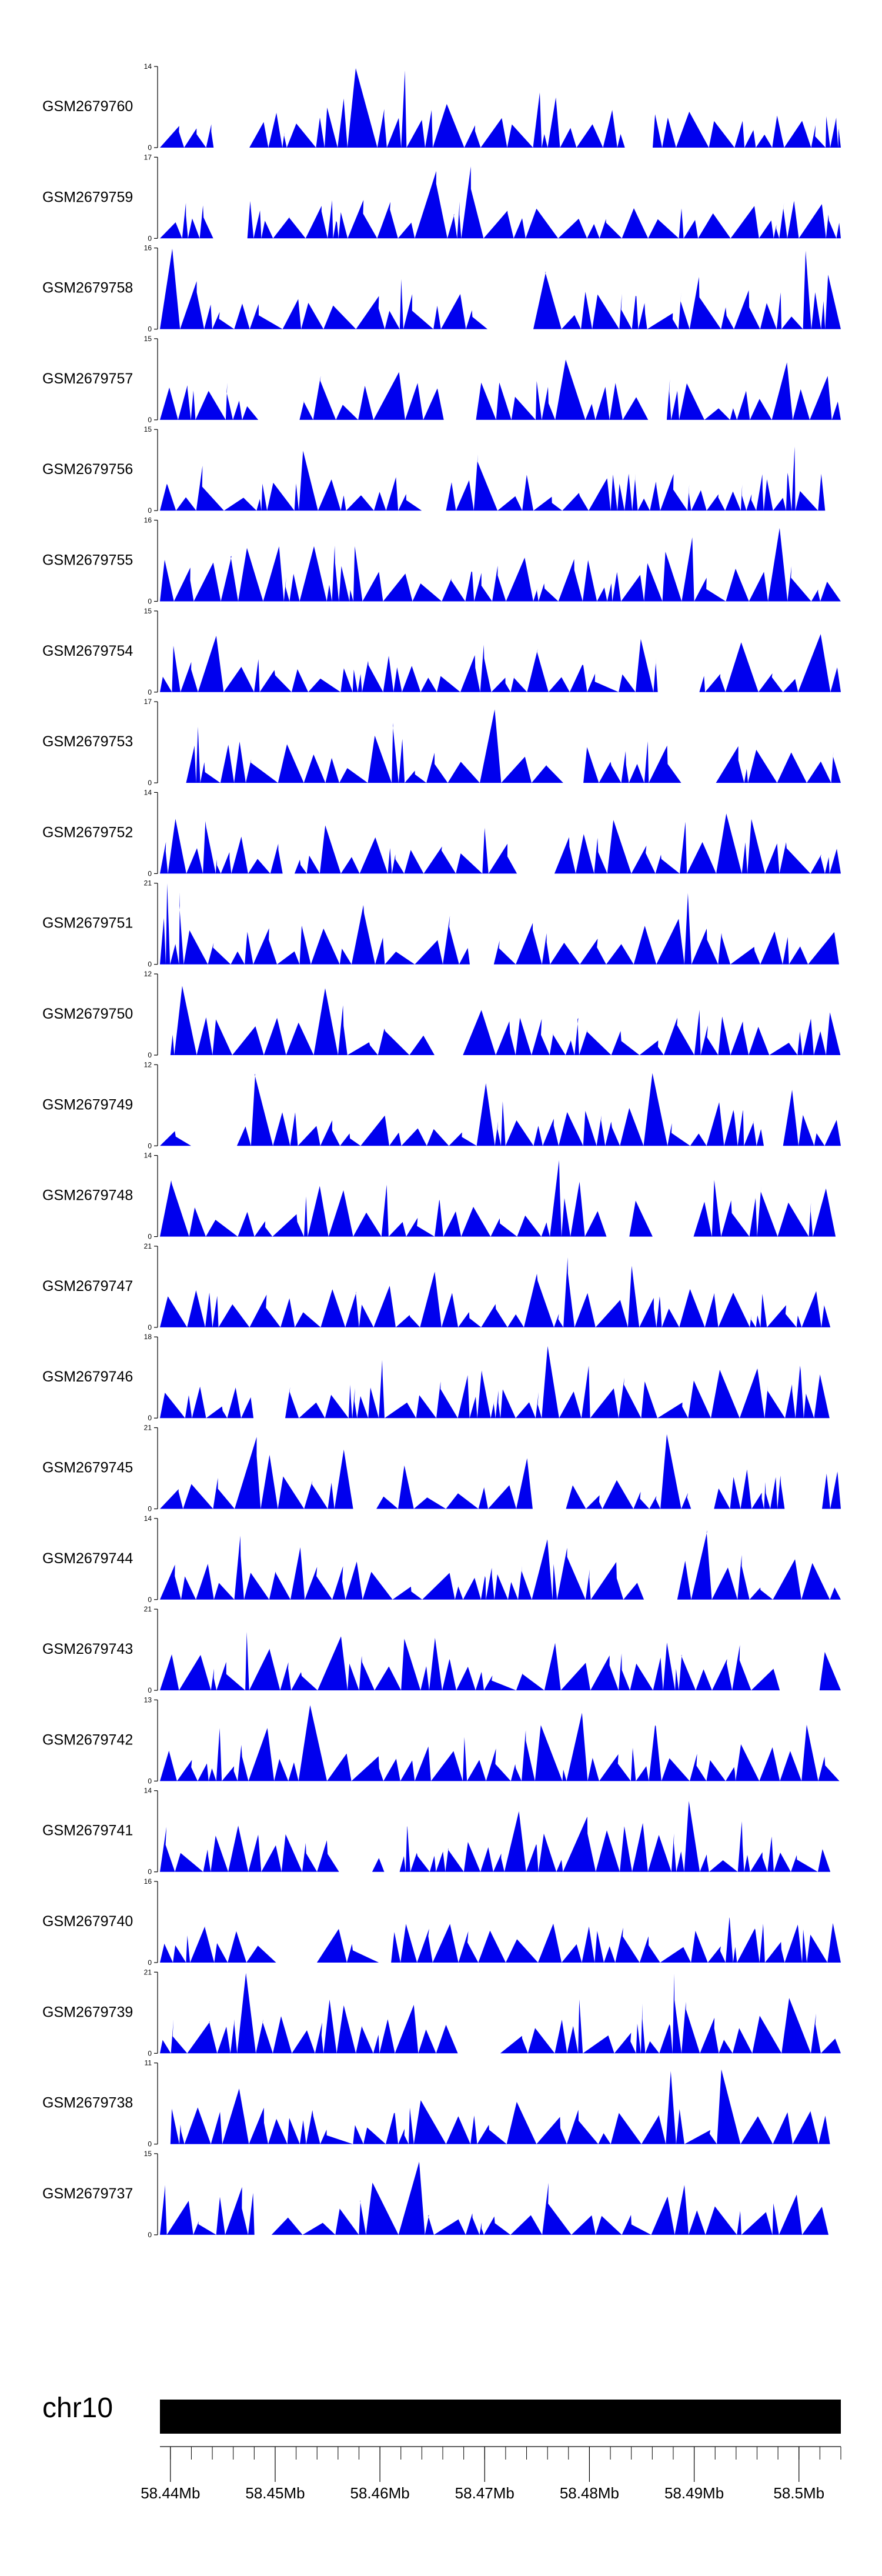  I want to click on track-label: GSM2679751, so click(87, 923).